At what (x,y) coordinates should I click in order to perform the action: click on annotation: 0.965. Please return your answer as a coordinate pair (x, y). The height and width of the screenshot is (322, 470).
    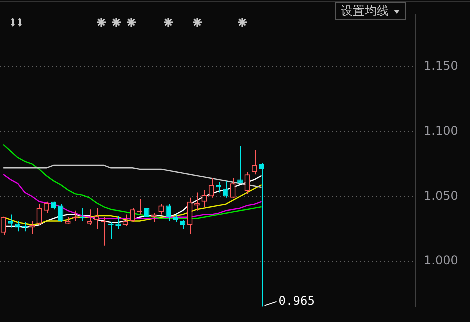
    Looking at the image, I should click on (296, 301).